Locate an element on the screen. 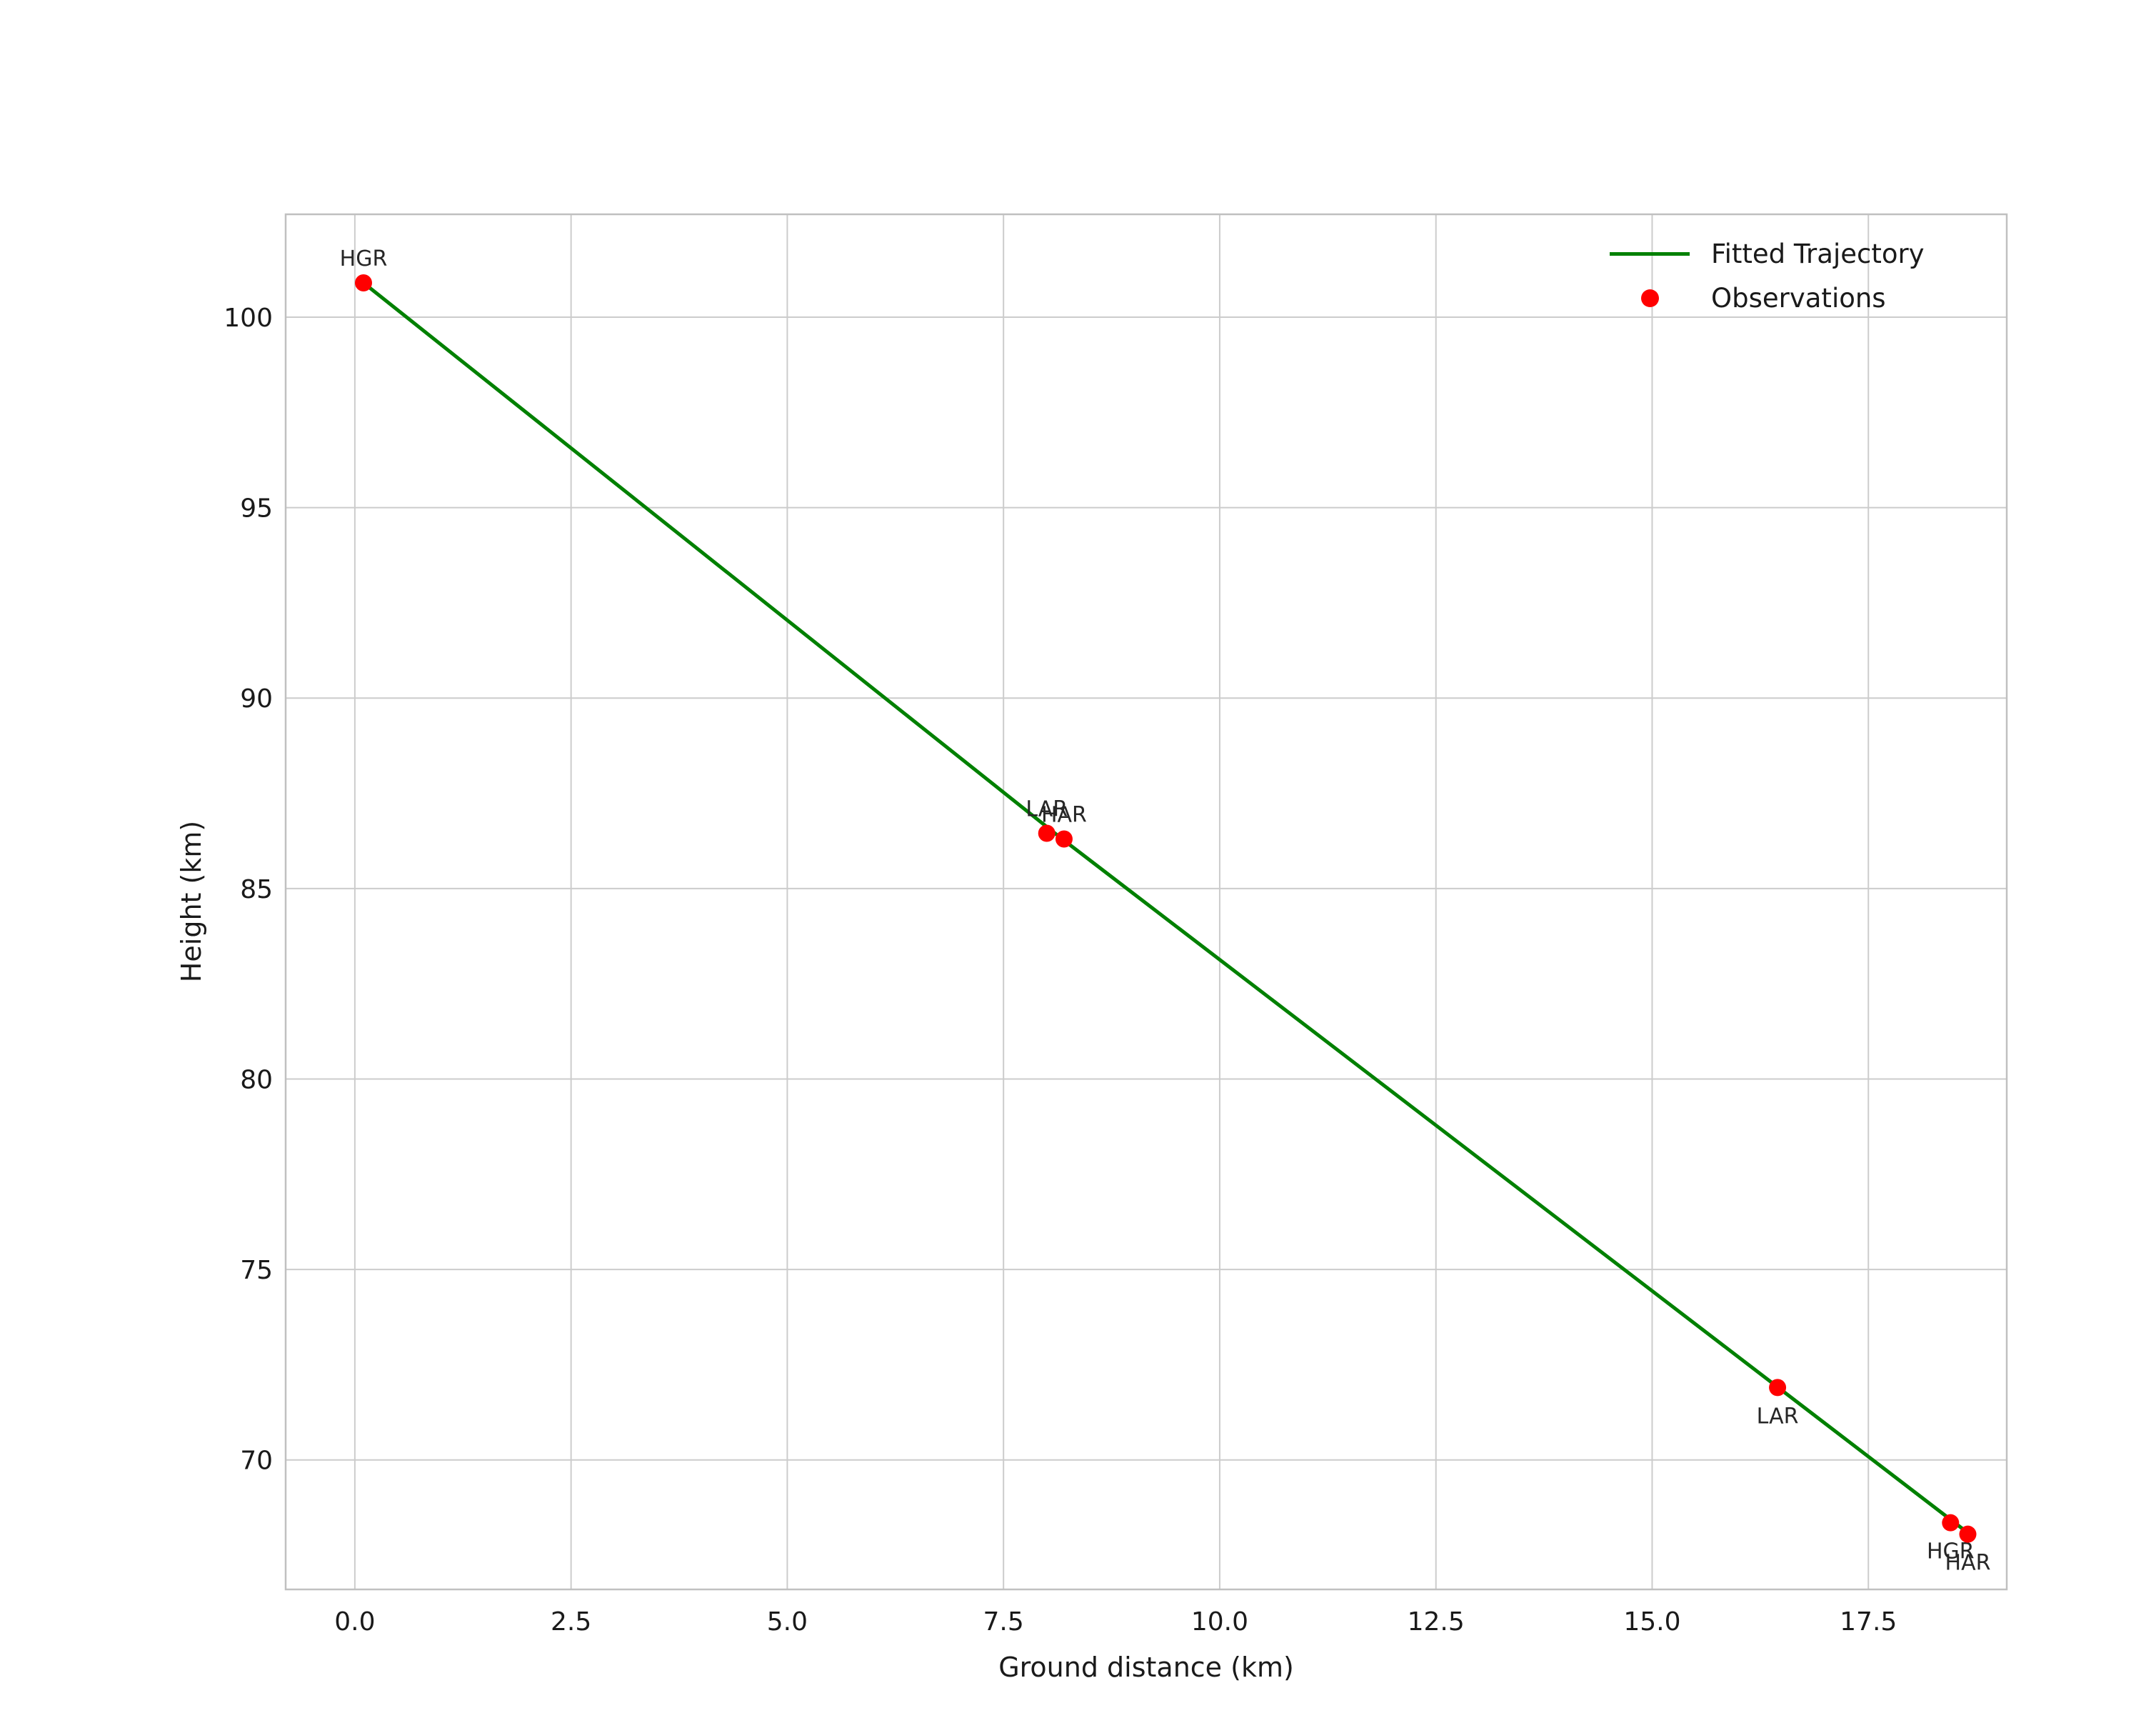 The width and height of the screenshot is (2156, 1728). y-tick-label: 95 is located at coordinates (257, 509).